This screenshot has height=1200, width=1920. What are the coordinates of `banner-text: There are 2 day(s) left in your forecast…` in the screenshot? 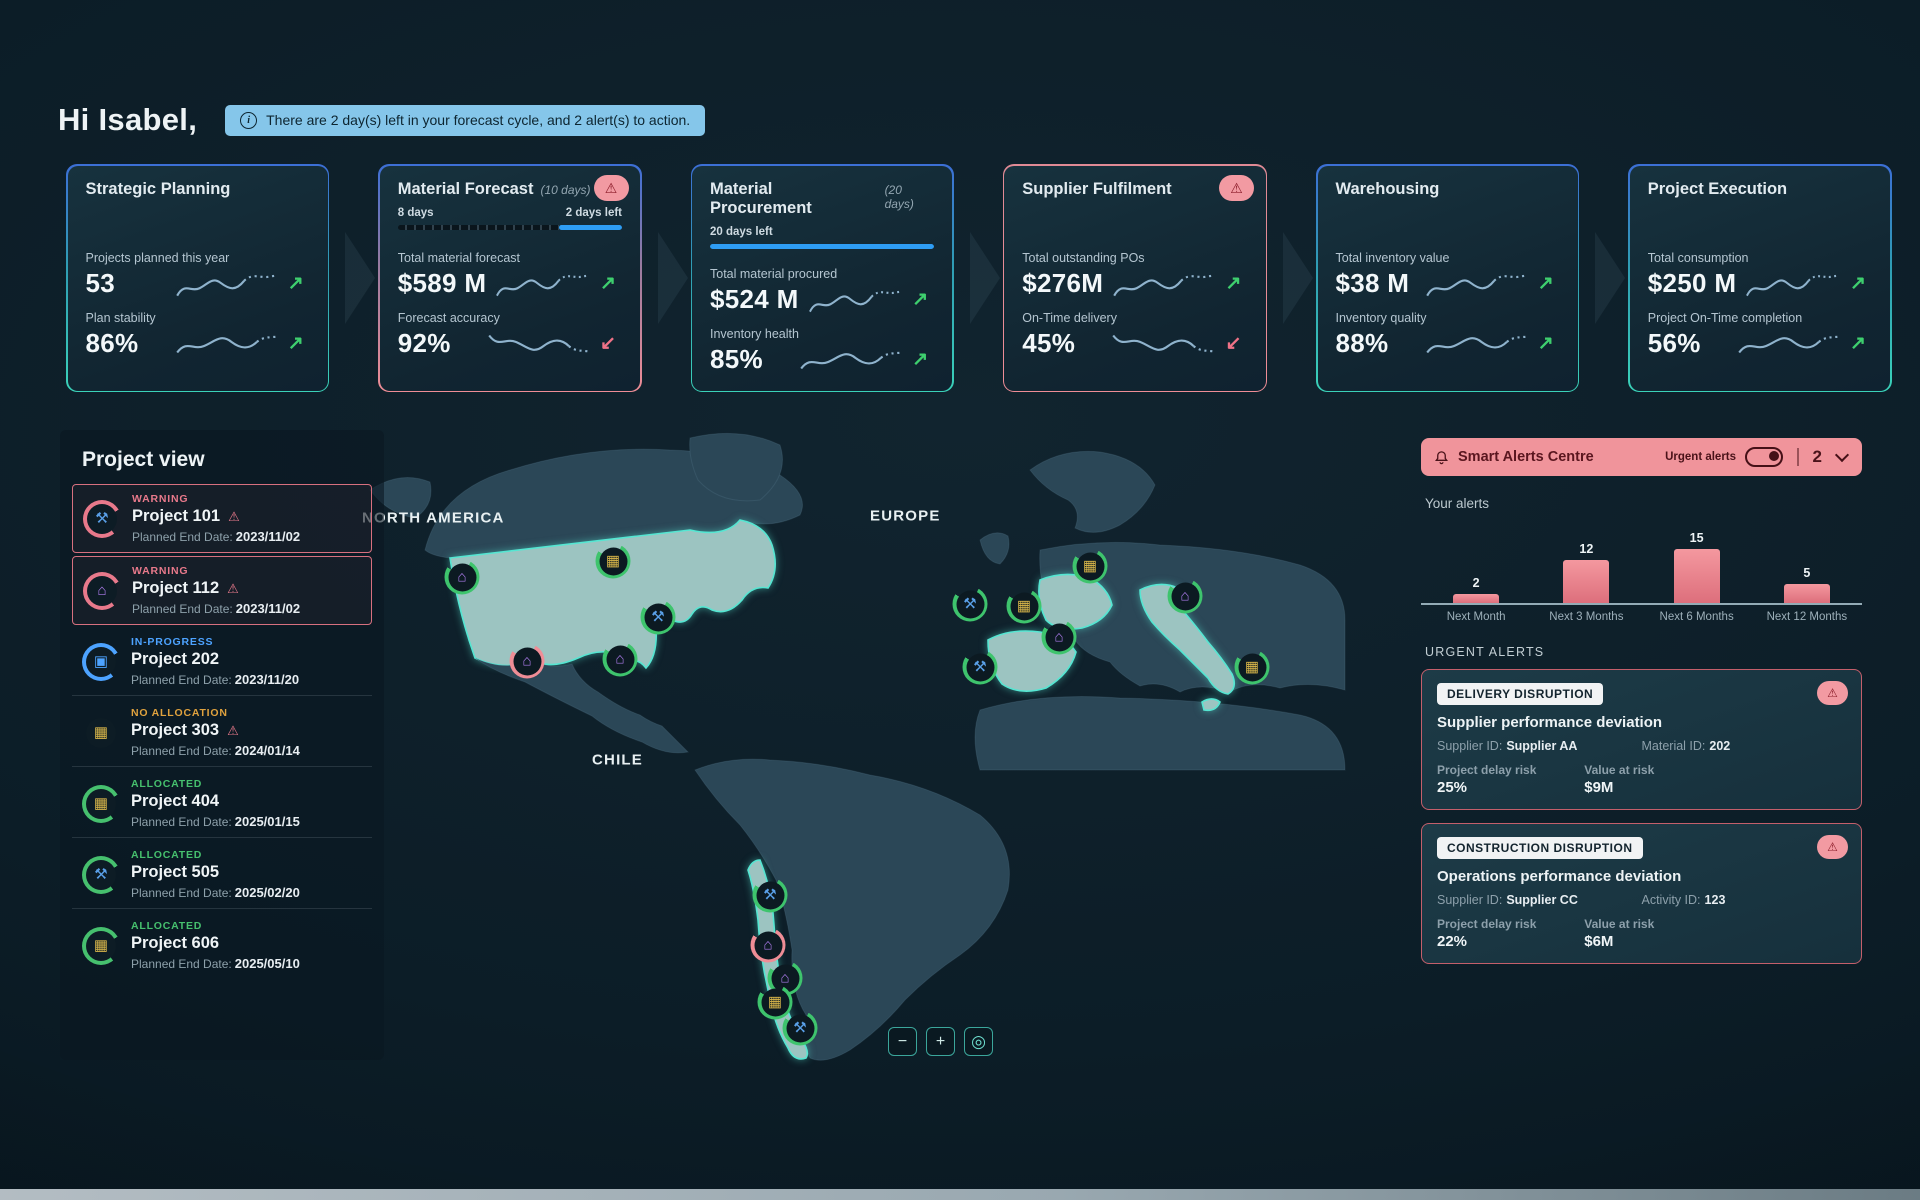 It's located at (478, 120).